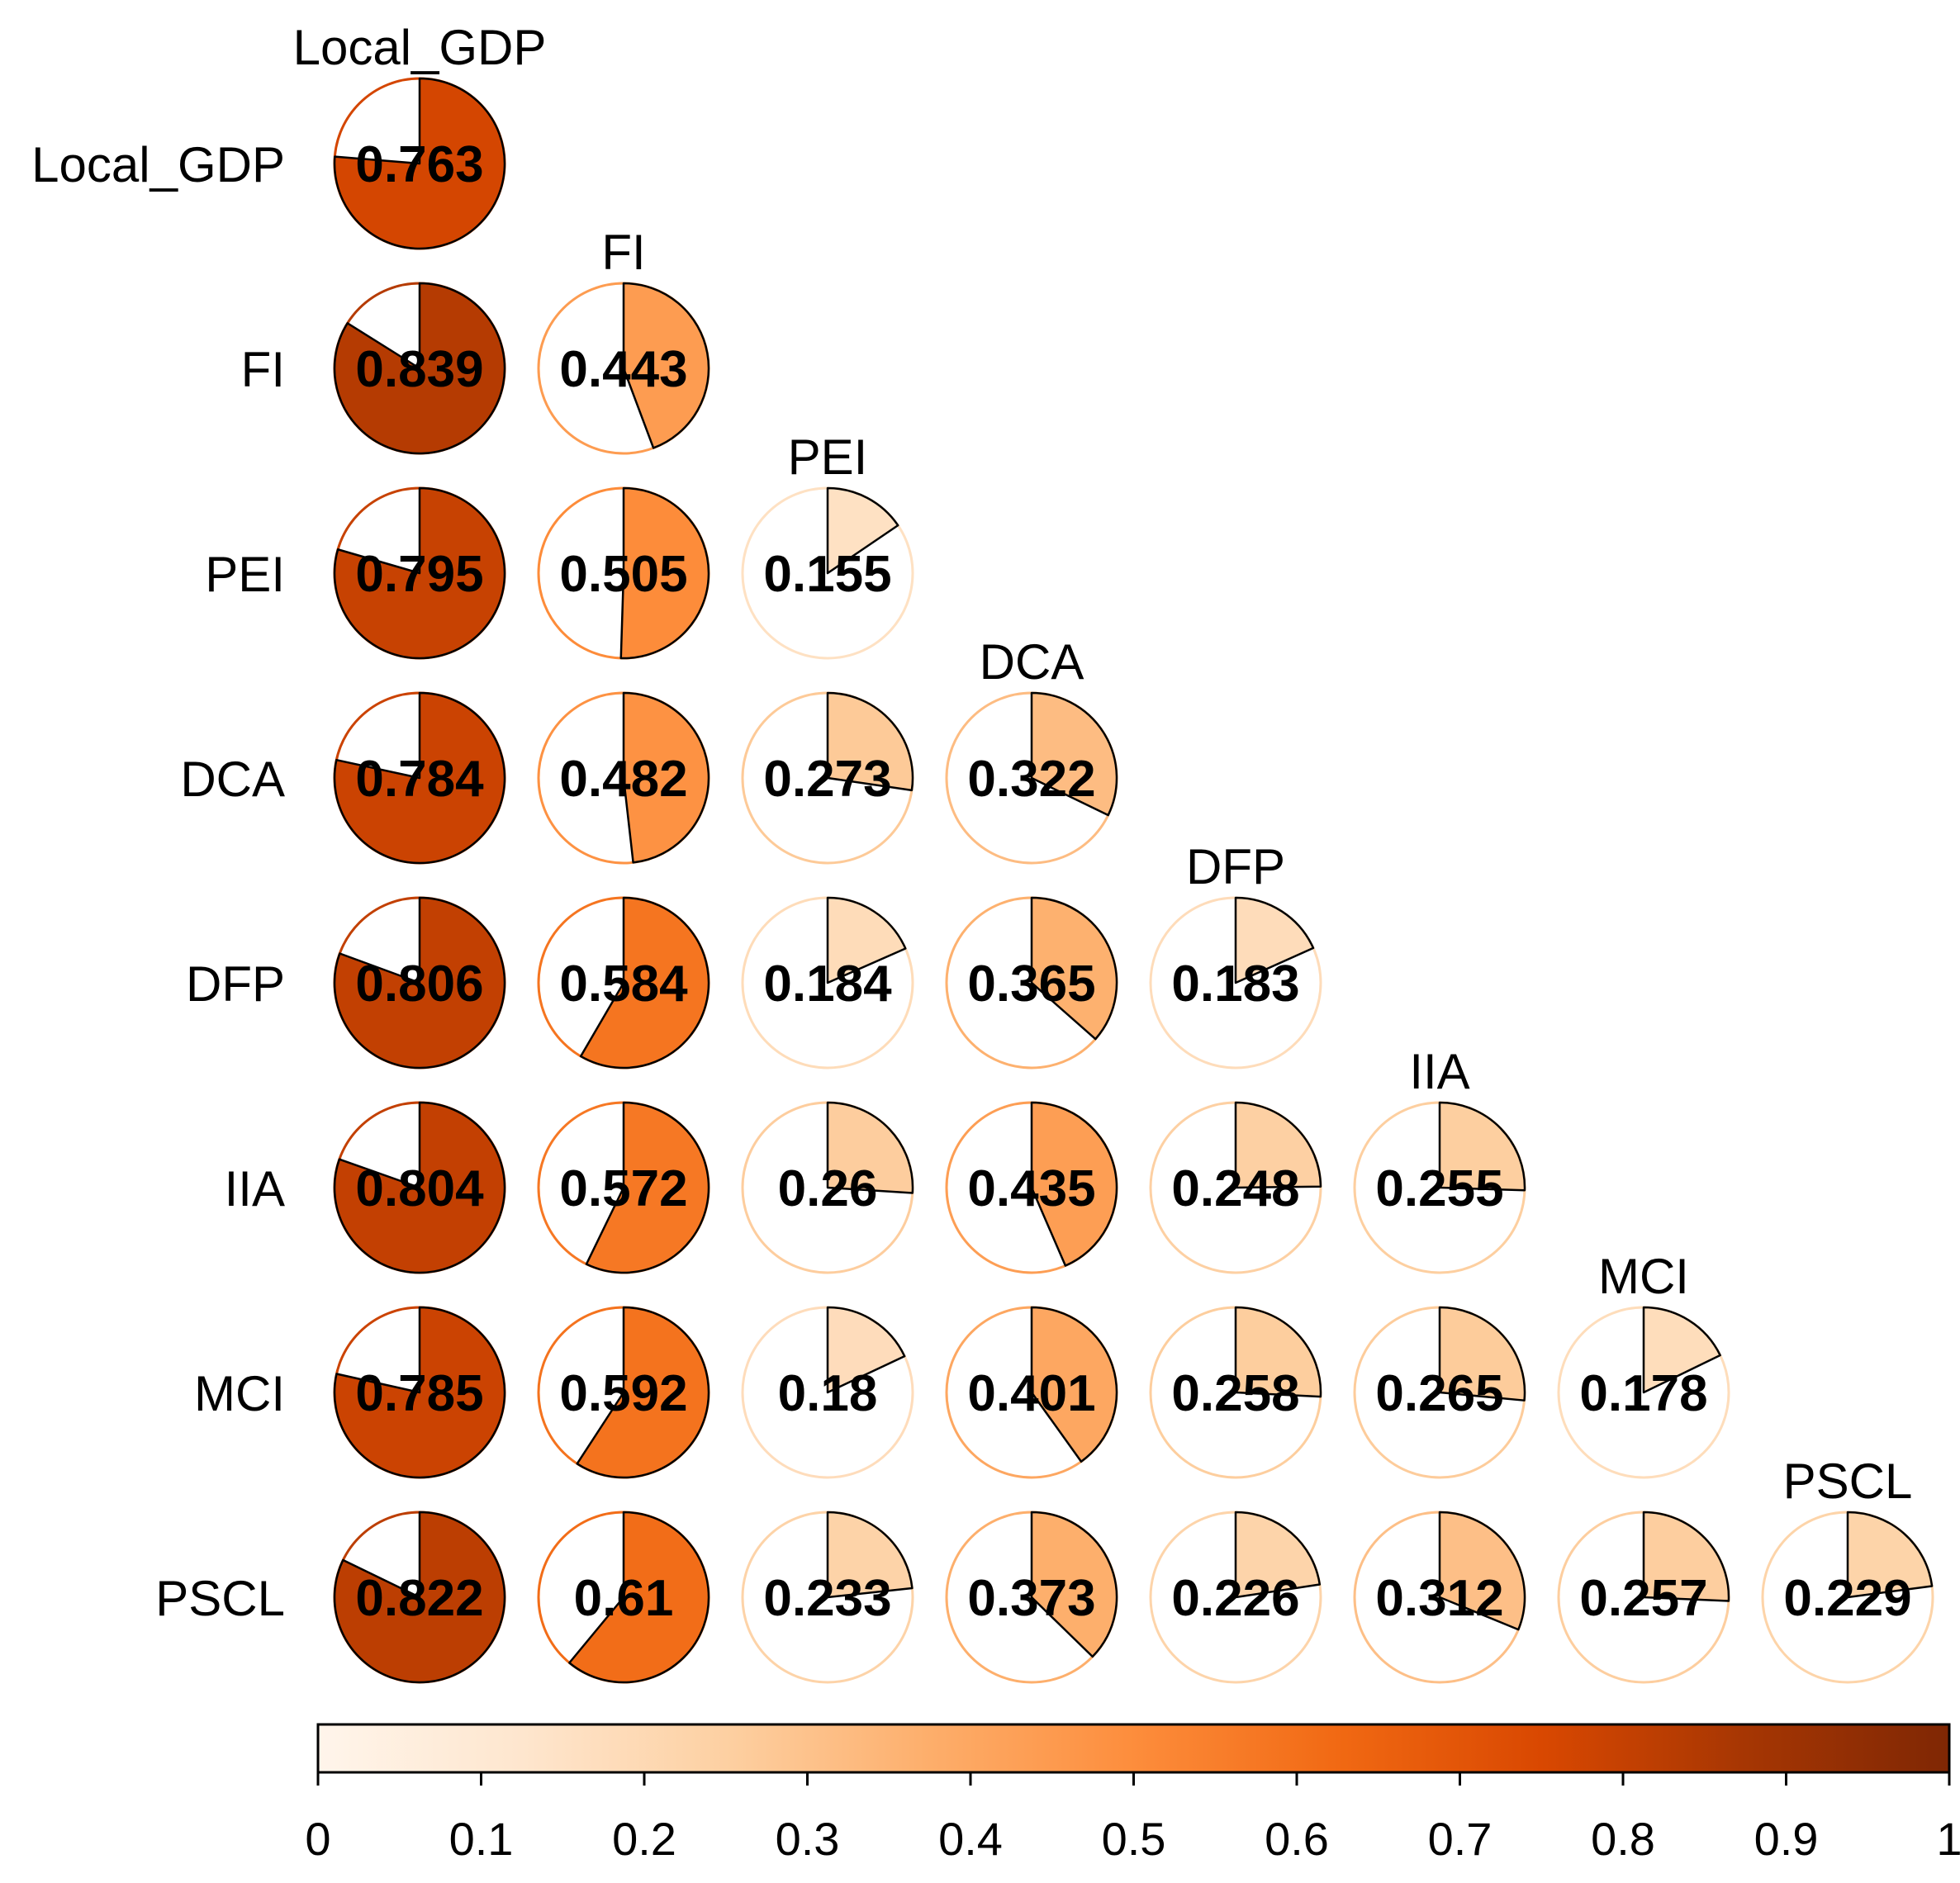  I want to click on pie-cell-dca-fi: 0.482, so click(623, 778).